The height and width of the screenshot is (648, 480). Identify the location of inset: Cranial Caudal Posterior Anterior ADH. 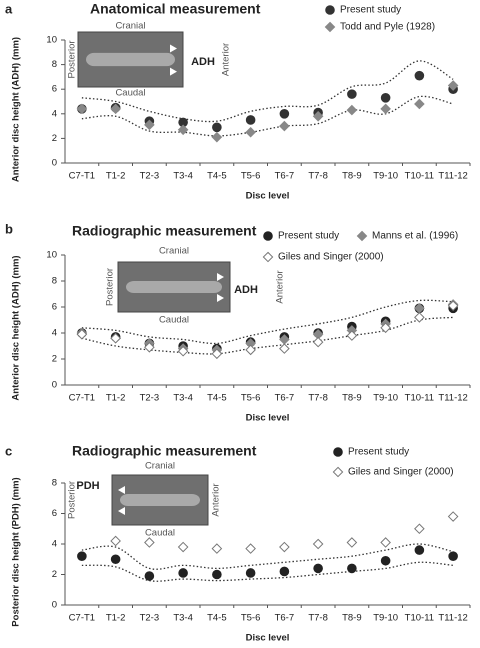
(195, 286).